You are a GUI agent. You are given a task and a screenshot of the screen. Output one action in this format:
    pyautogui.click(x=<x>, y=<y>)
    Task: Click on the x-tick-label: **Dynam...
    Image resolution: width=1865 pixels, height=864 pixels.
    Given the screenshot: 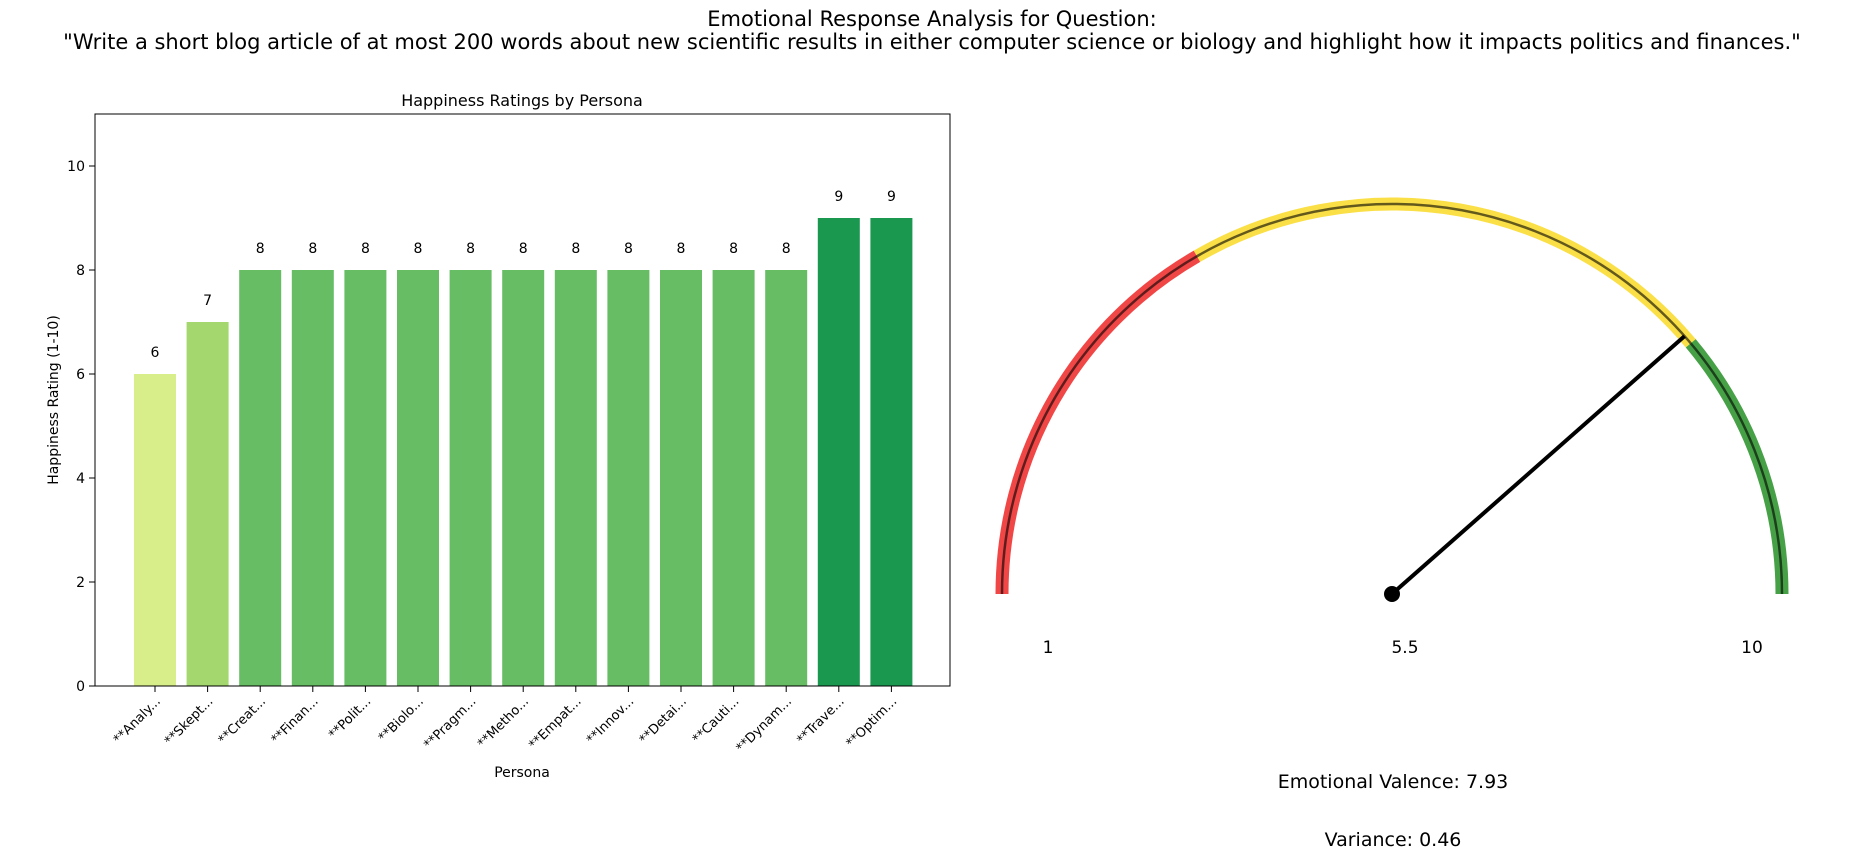 What is the action you would take?
    pyautogui.click(x=765, y=725)
    